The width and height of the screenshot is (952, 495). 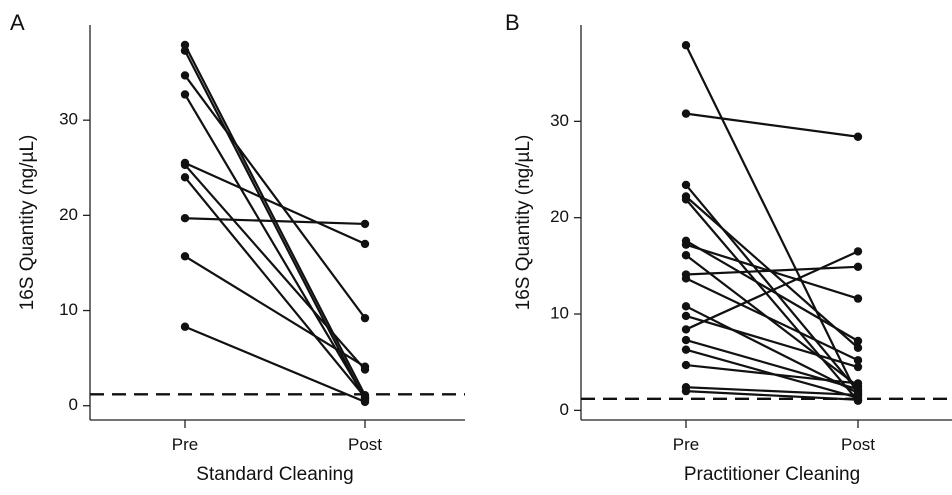 What do you see at coordinates (185, 444) in the screenshot?
I see `panel-a-x-tick-label-pre: Pre` at bounding box center [185, 444].